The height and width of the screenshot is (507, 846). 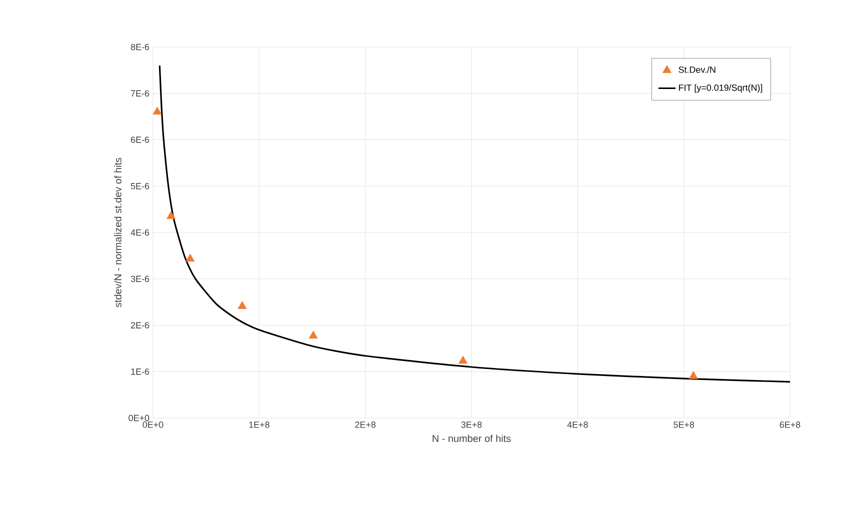 I want to click on x-tick-label: 2E+8, so click(x=365, y=425).